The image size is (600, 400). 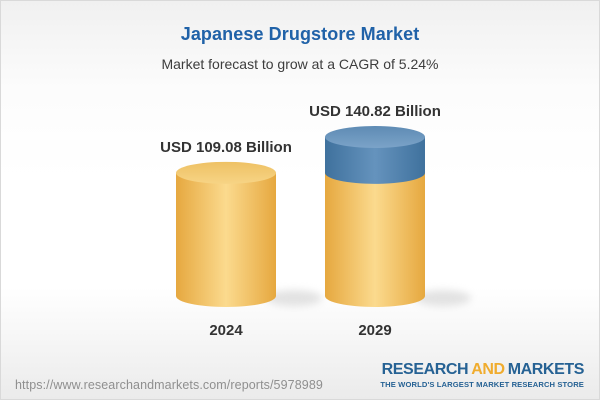 What do you see at coordinates (300, 34) in the screenshot?
I see `page-title: Japanese Drugstore Market` at bounding box center [300, 34].